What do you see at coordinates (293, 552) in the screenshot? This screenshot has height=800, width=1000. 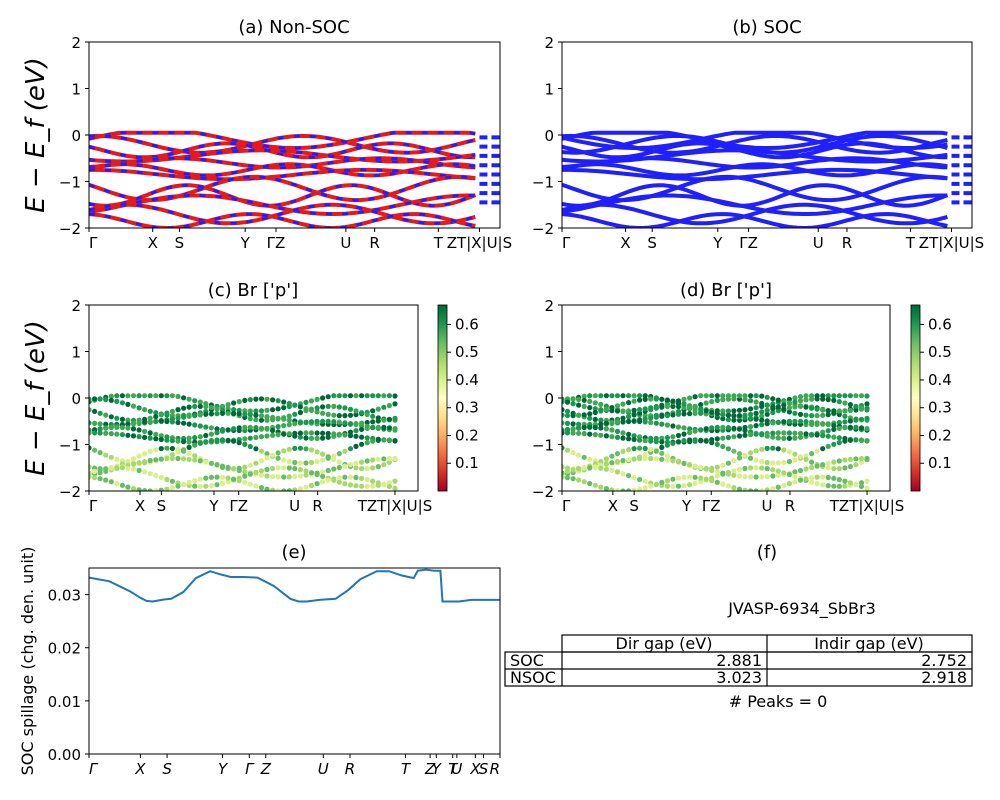 I see `panel-e-title: (e)` at bounding box center [293, 552].